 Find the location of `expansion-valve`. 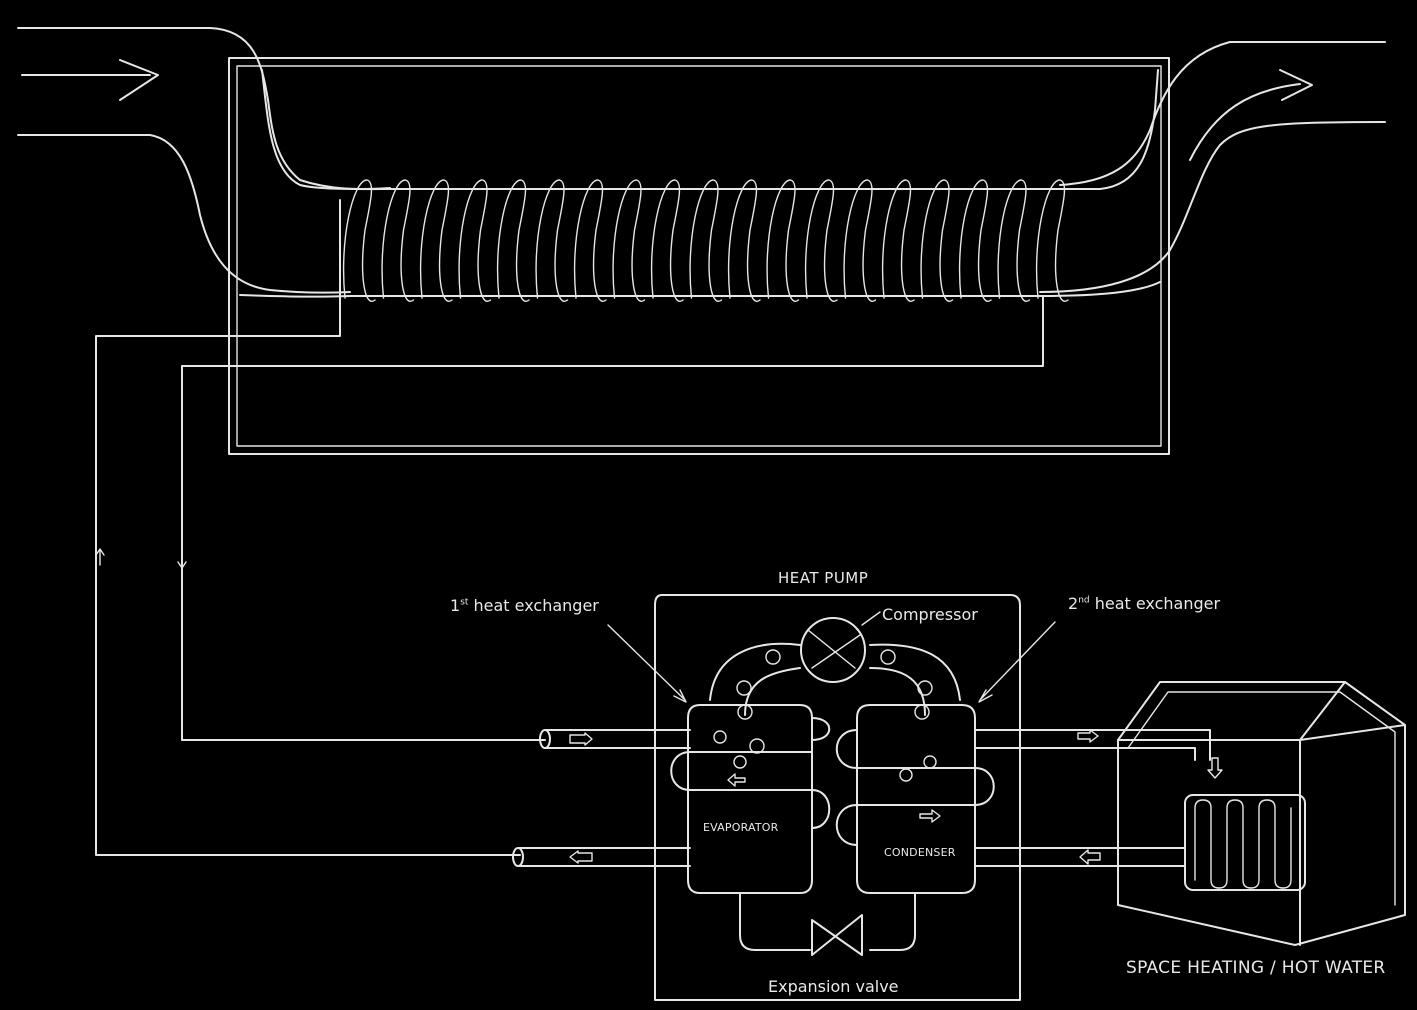

expansion-valve is located at coordinates (827, 924).